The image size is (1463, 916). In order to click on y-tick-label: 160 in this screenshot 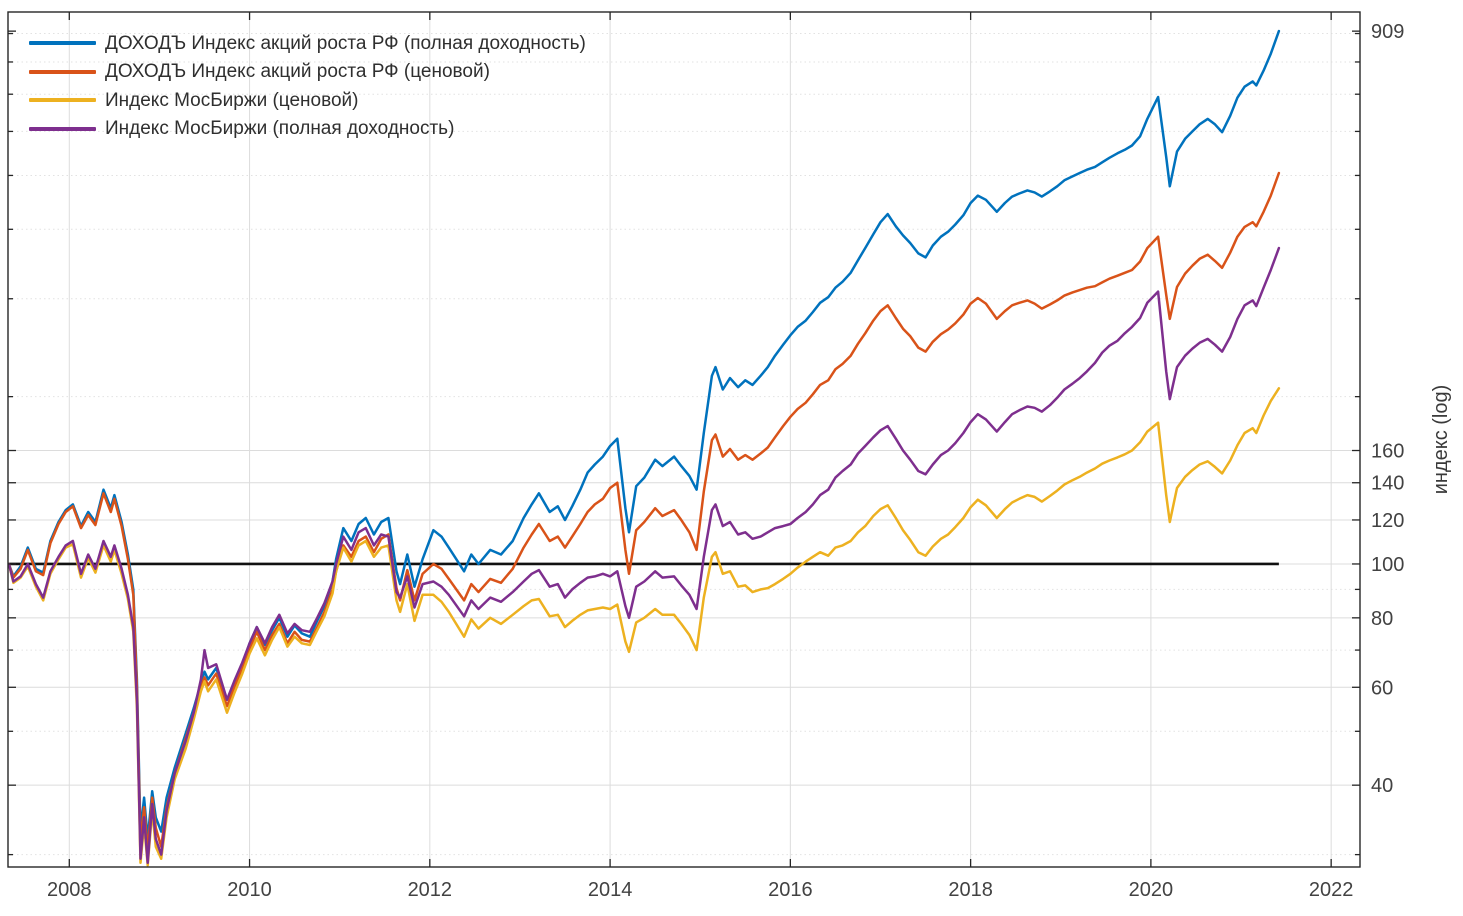, I will do `click(1387, 452)`.